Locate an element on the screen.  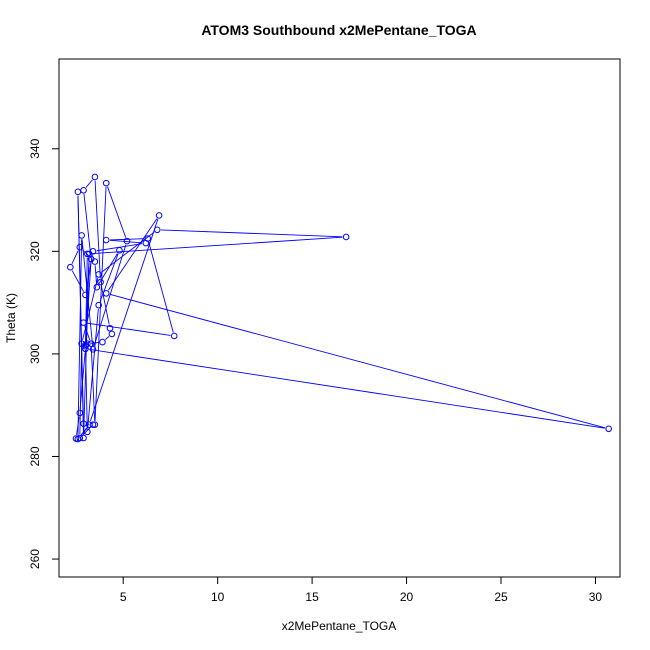
x-axis-title: x2MePentane_TOGA is located at coordinates (339, 626).